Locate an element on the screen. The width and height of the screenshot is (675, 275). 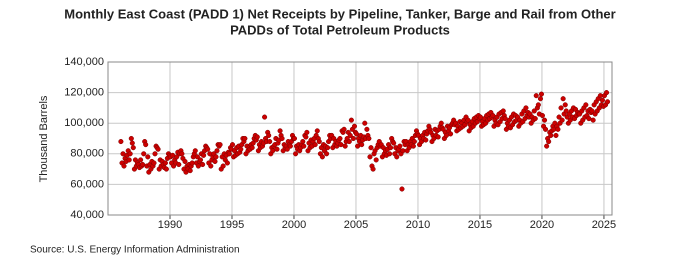
y-tick-label: 120,000 is located at coordinates (84, 93).